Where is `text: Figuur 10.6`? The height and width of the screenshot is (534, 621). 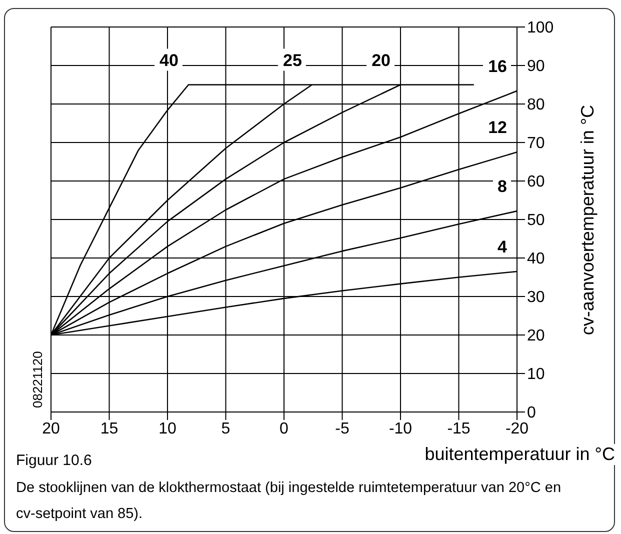 text: Figuur 10.6 is located at coordinates (54, 461).